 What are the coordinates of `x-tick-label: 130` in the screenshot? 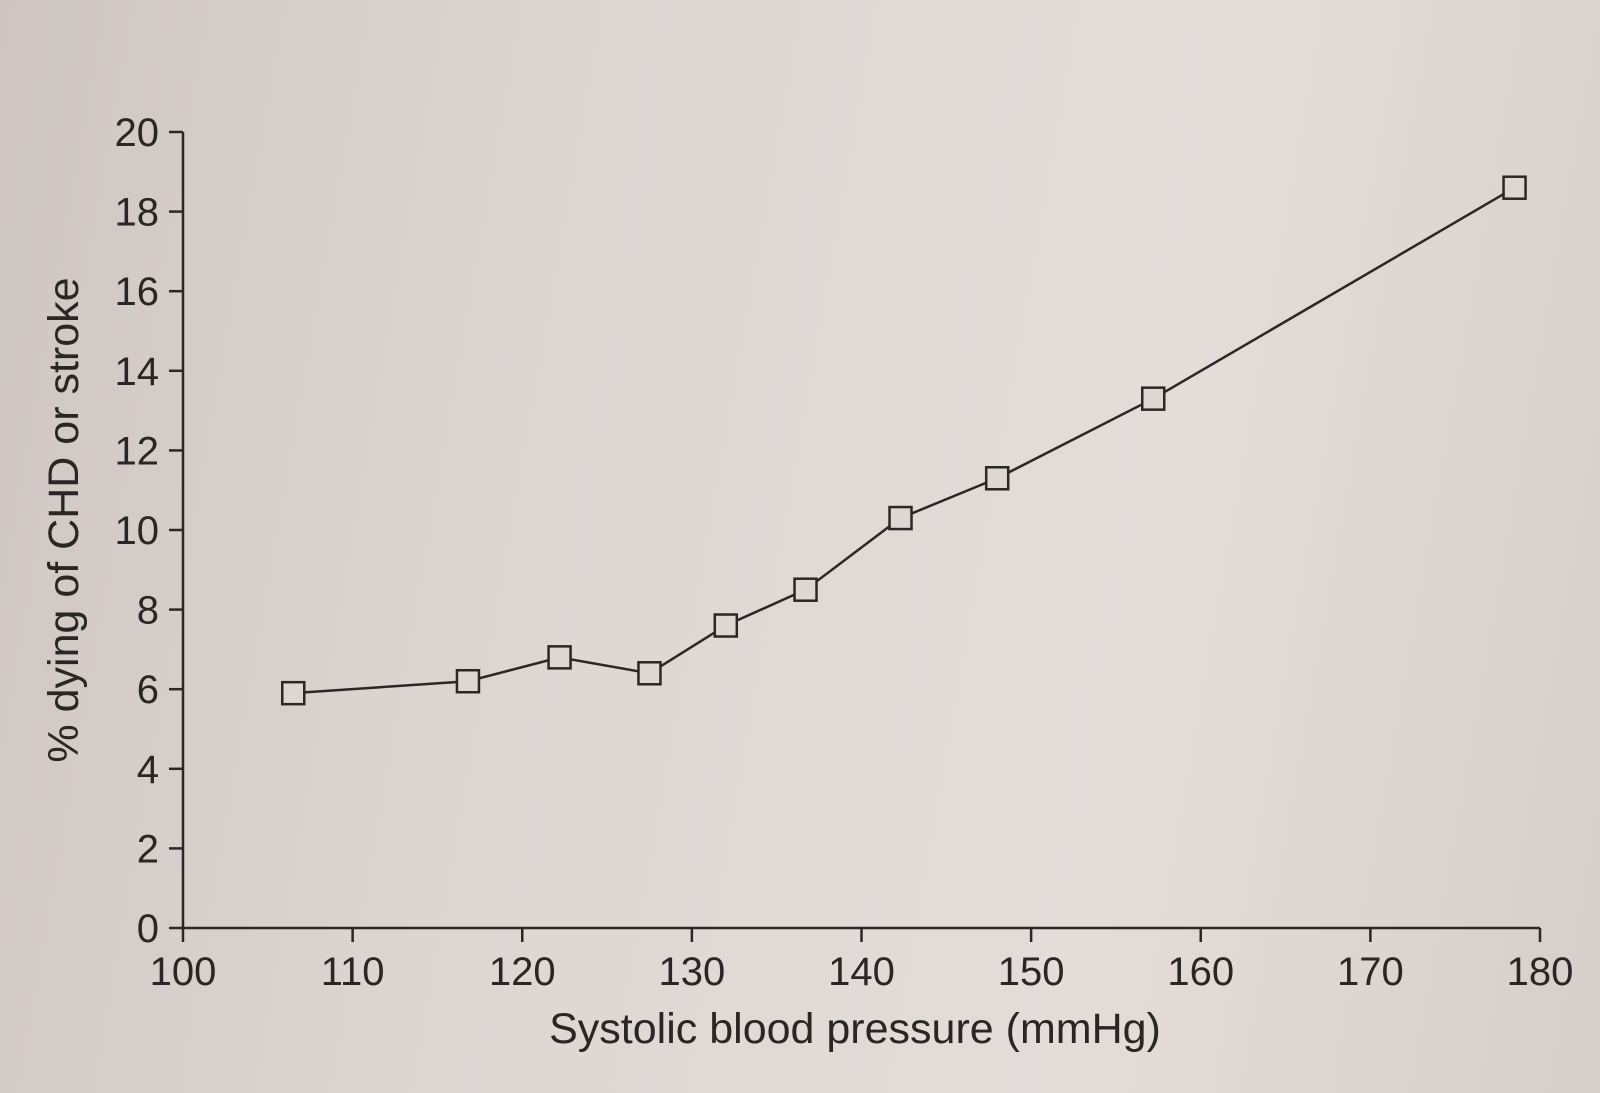 It's located at (692, 972).